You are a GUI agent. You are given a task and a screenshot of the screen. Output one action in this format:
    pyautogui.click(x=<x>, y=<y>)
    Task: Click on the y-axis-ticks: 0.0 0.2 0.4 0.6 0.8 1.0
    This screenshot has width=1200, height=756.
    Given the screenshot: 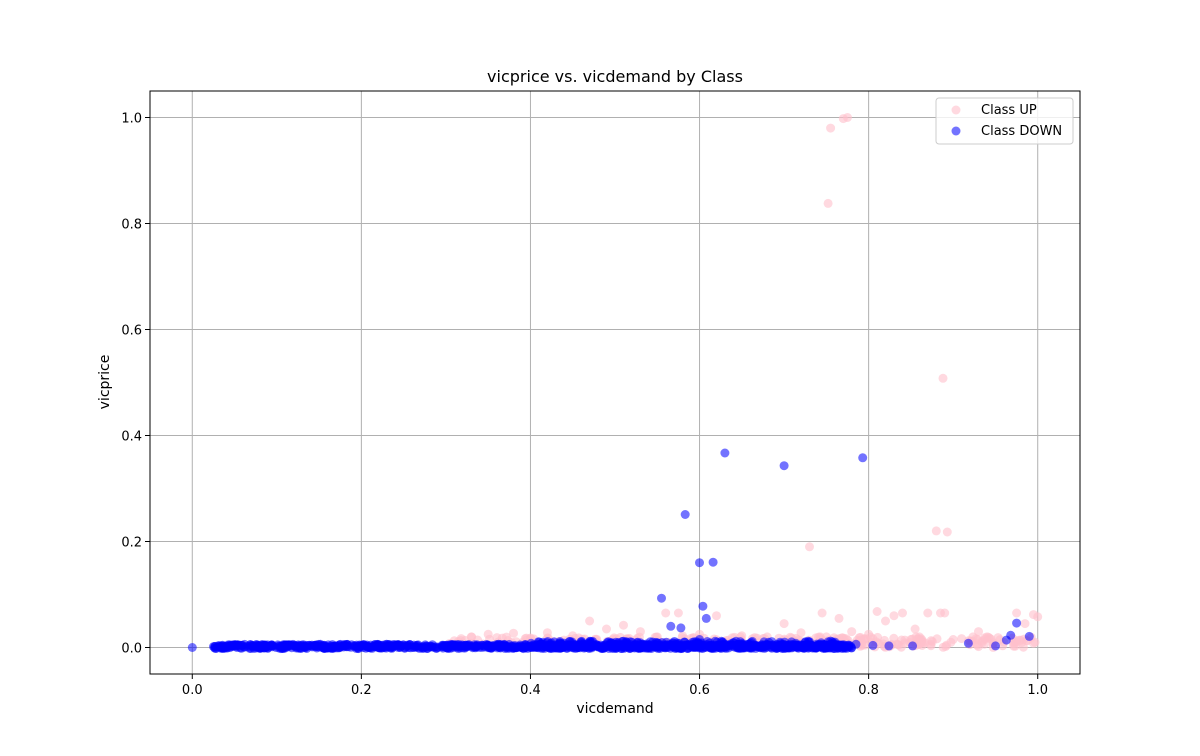 What is the action you would take?
    pyautogui.click(x=135, y=384)
    